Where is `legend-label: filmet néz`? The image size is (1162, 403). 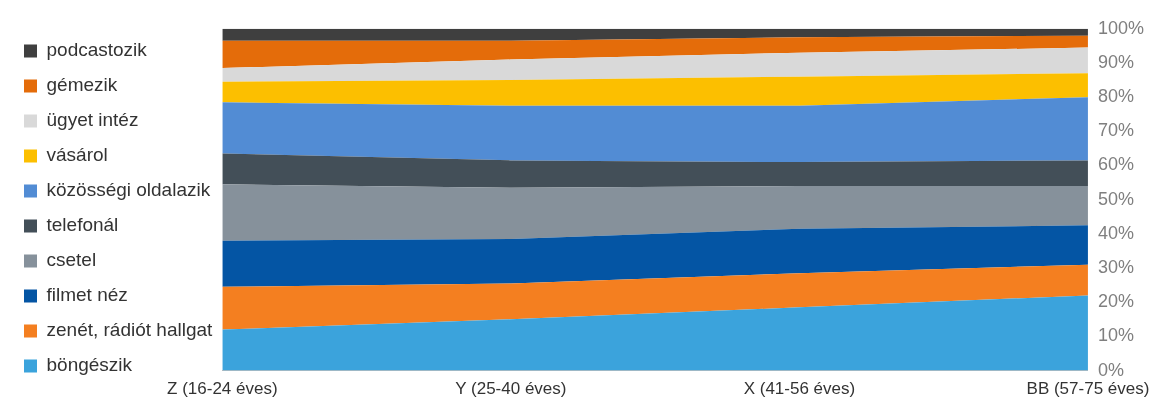 legend-label: filmet néz is located at coordinates (87, 295).